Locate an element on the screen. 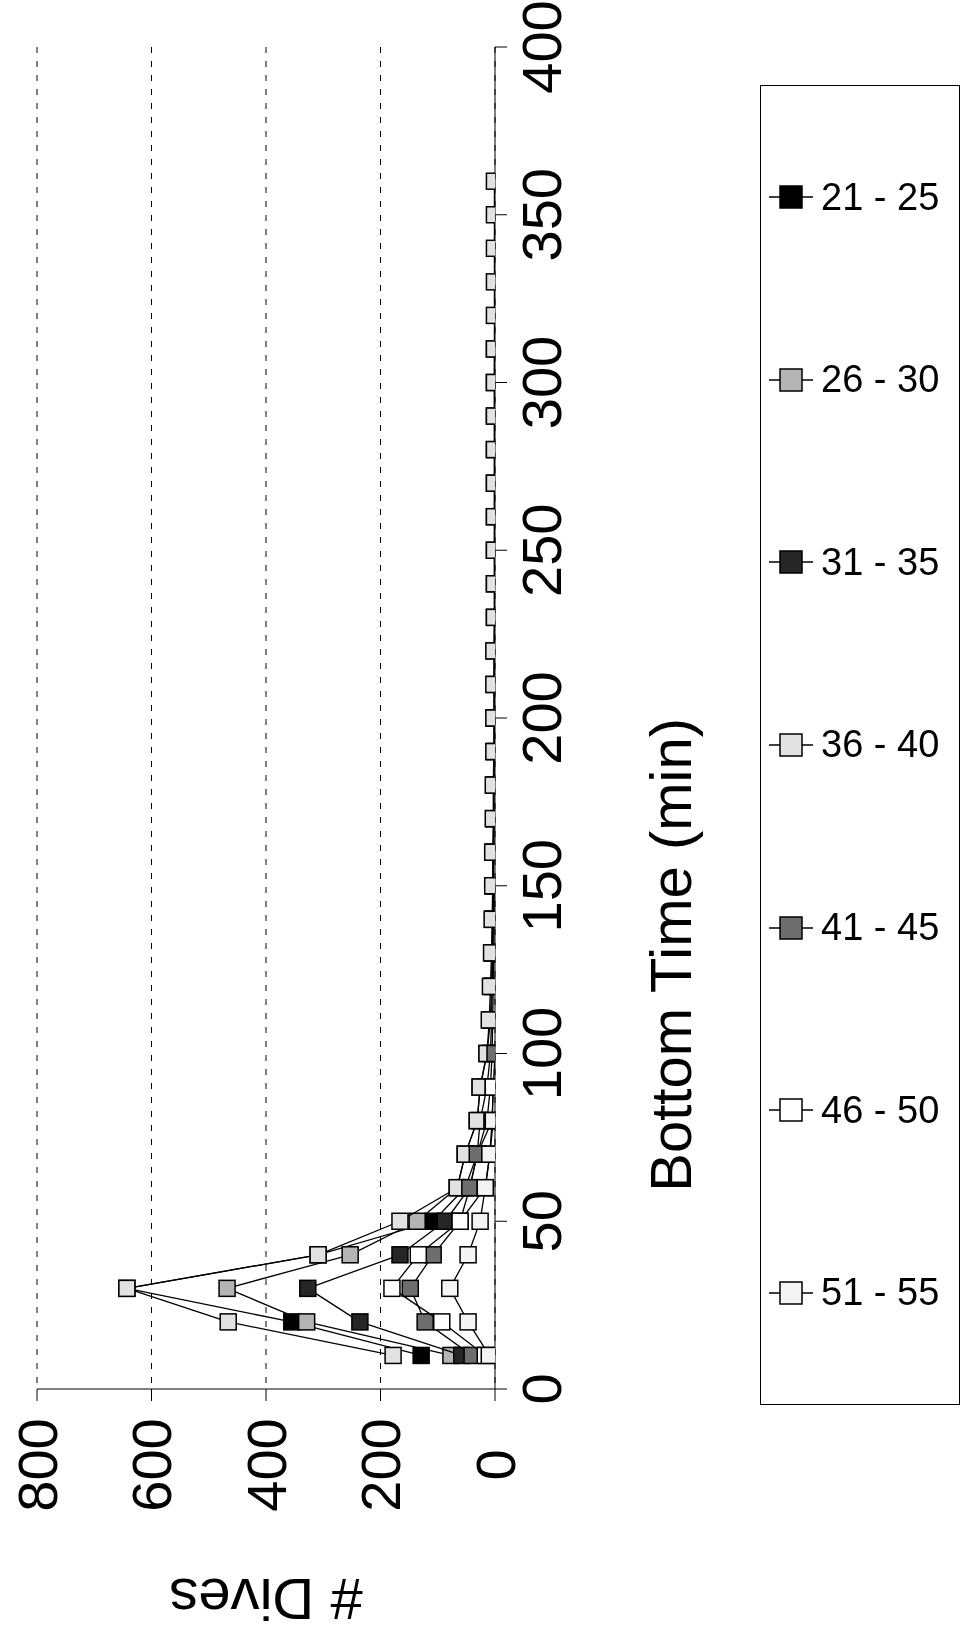  x-axis-title: # Dives is located at coordinates (266, 1598).